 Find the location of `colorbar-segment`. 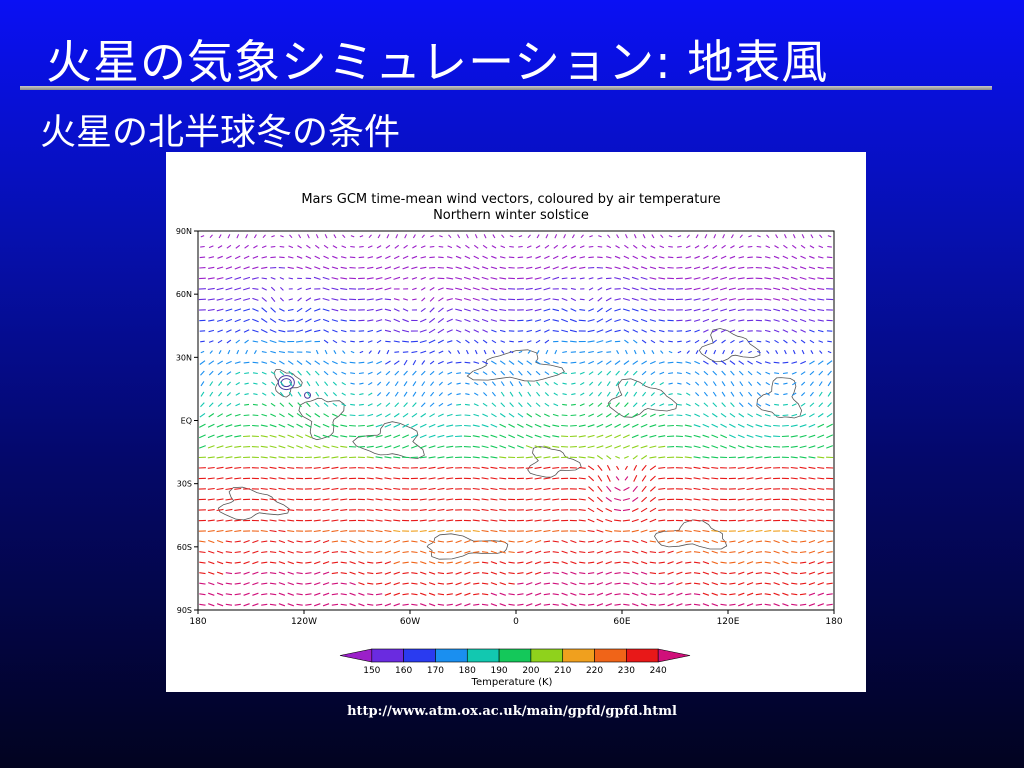

colorbar-segment is located at coordinates (578, 655).